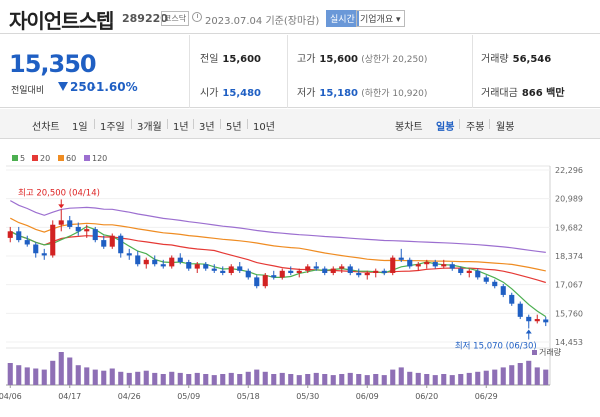  I want to click on legend-label: 60, so click(71, 158).